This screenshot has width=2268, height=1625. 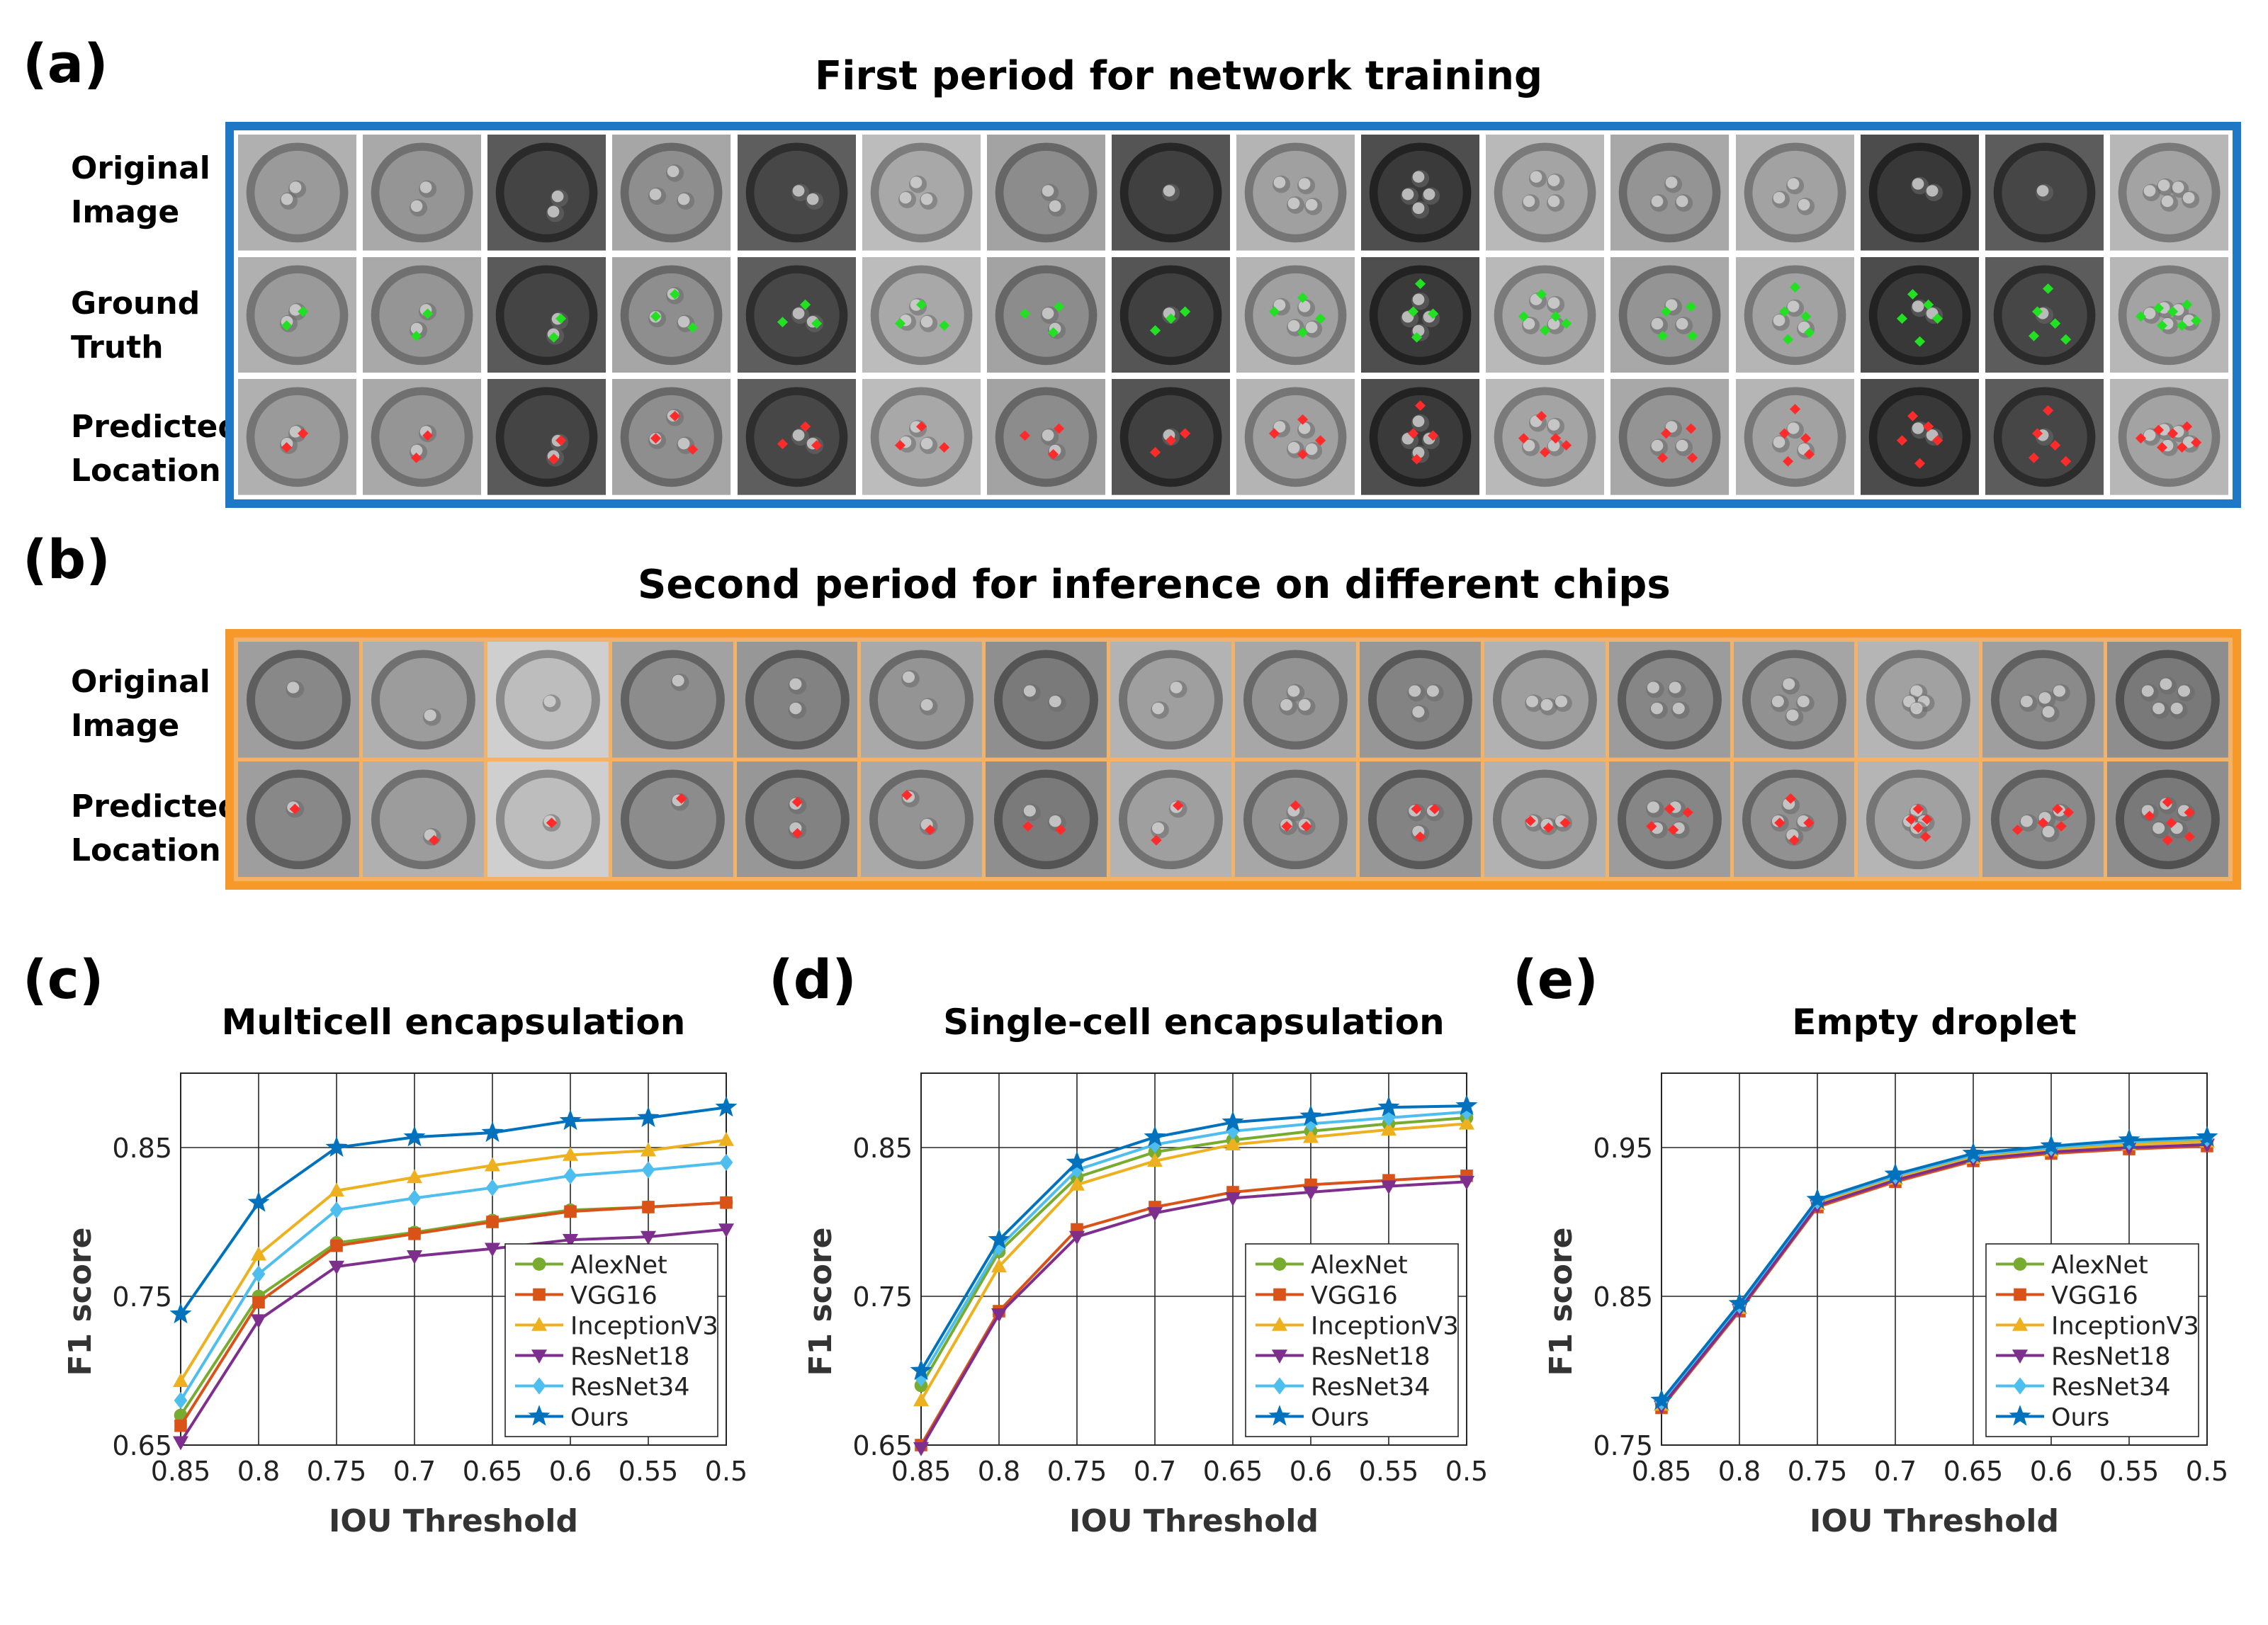 What do you see at coordinates (1077, 1471) in the screenshot?
I see `x-tick-label: 0.75` at bounding box center [1077, 1471].